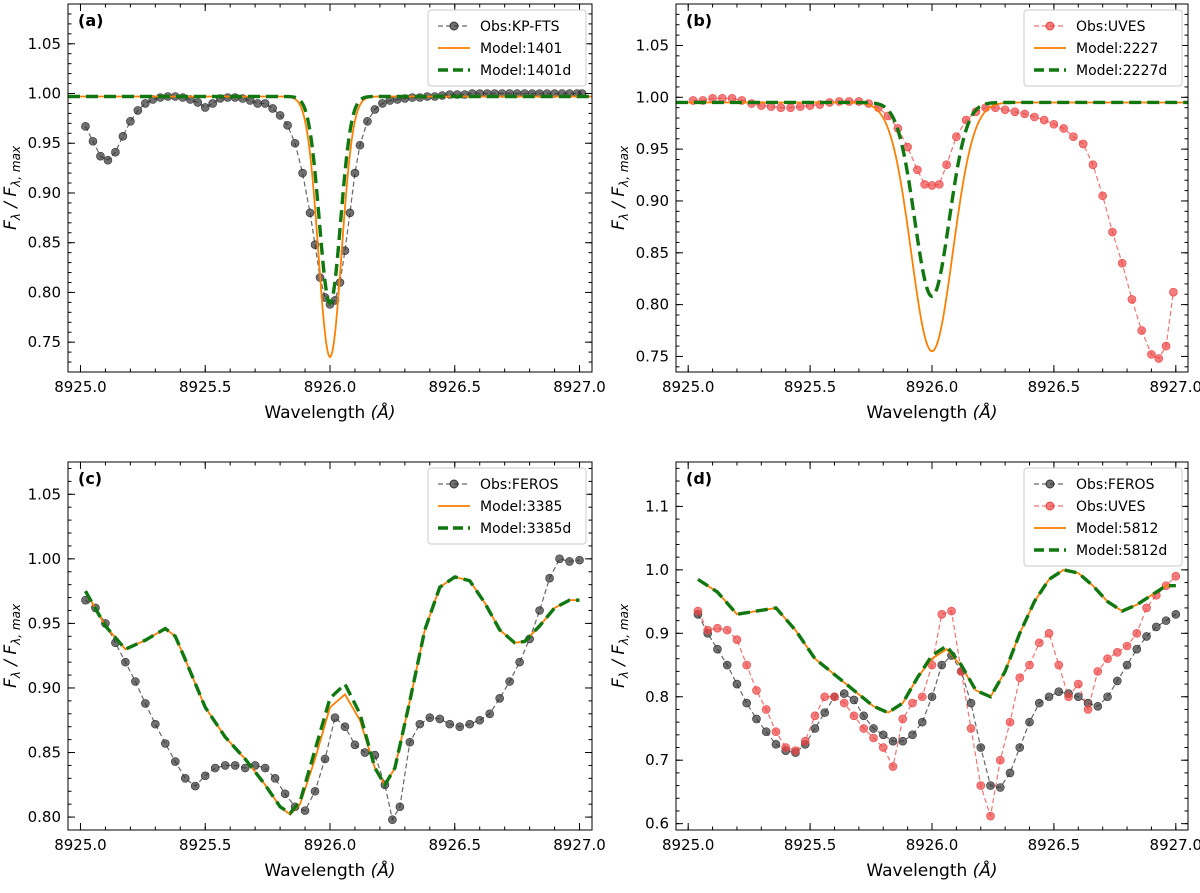 The width and height of the screenshot is (1200, 893). Describe the element at coordinates (657, 760) in the screenshot. I see `y-tick-label: 0.7` at that location.